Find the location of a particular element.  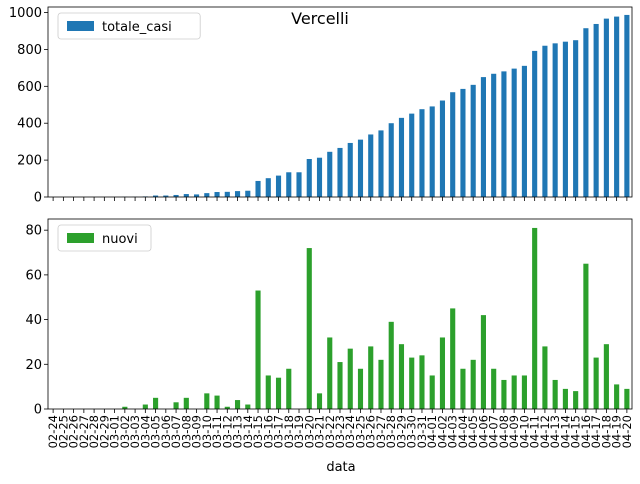

y-tick-label: 20 is located at coordinates (33, 365).